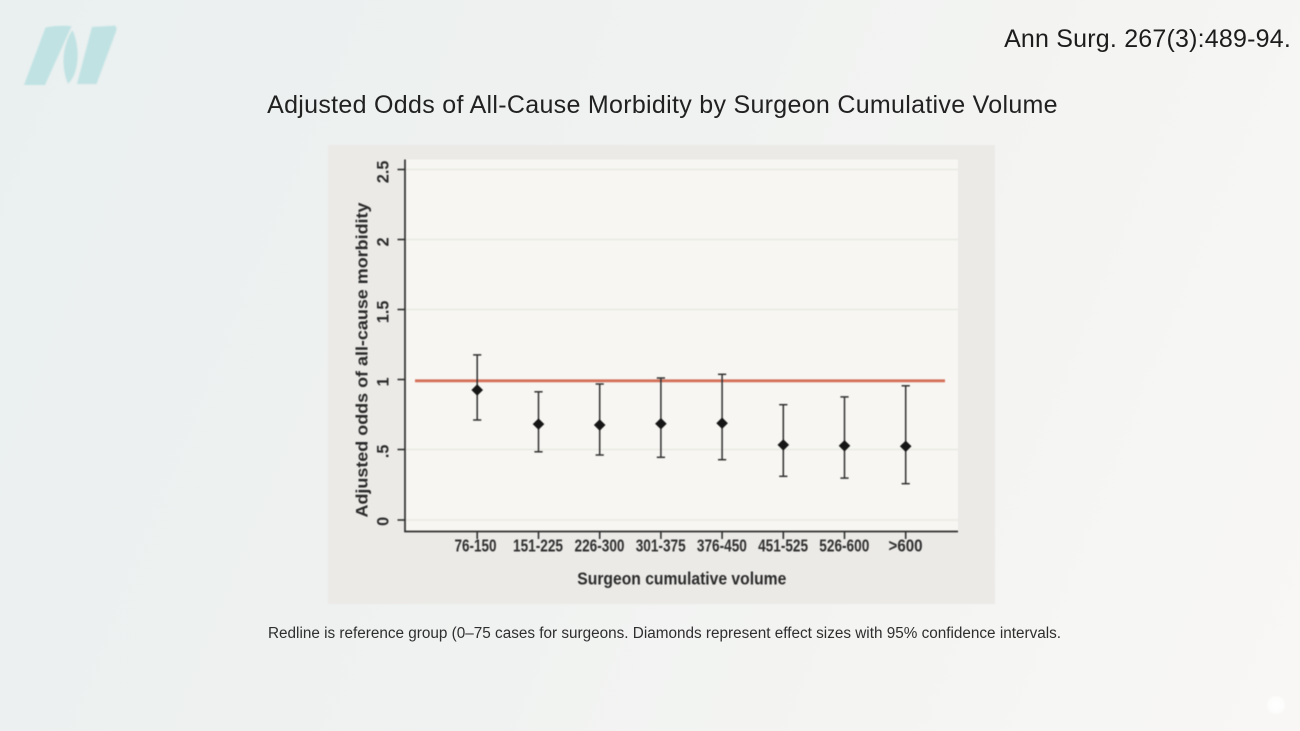 This screenshot has width=1300, height=731. What do you see at coordinates (384, 241) in the screenshot?
I see `svg-text: 2` at bounding box center [384, 241].